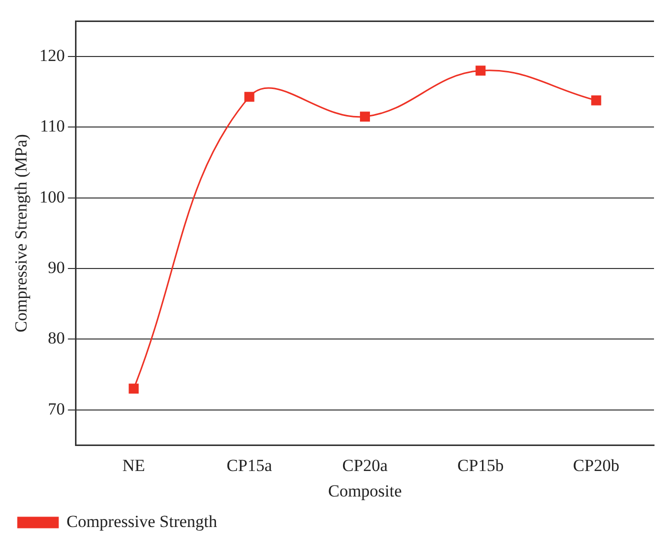 The height and width of the screenshot is (549, 672). What do you see at coordinates (56, 408) in the screenshot?
I see `y-tick-label: 70` at bounding box center [56, 408].